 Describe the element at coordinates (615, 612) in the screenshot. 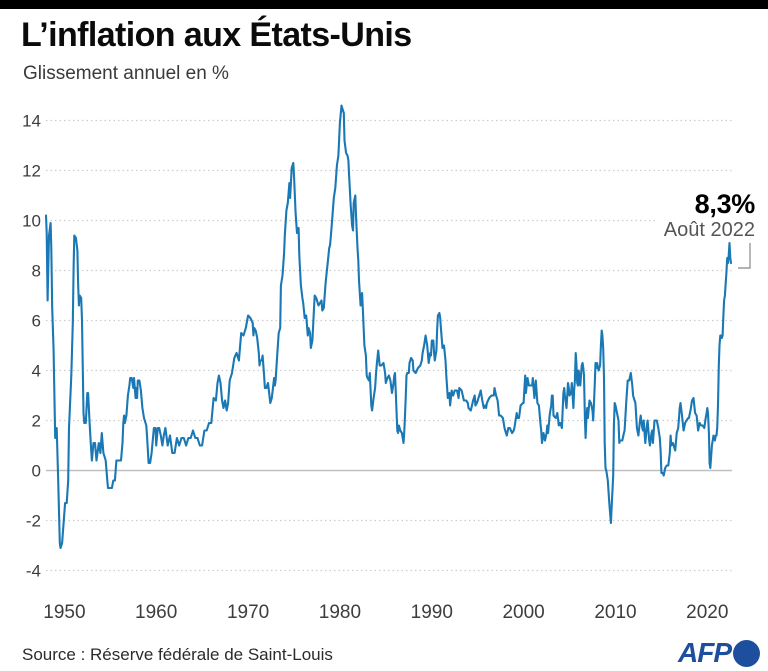

I see `x-tick-label: 2010` at that location.